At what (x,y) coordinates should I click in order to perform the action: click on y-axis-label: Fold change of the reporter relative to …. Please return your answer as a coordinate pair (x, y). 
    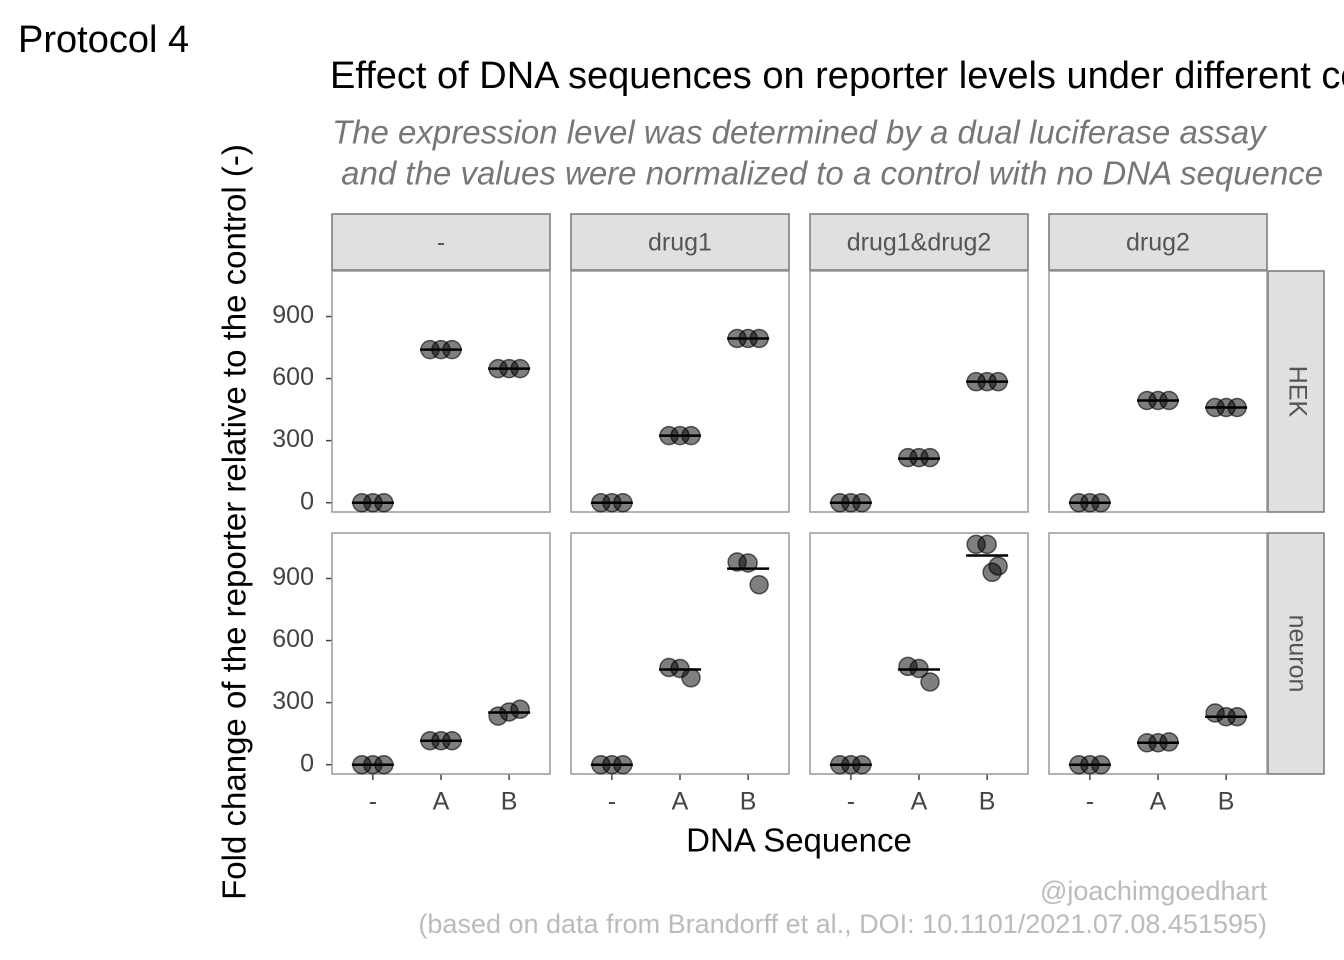
    Looking at the image, I should click on (234, 522).